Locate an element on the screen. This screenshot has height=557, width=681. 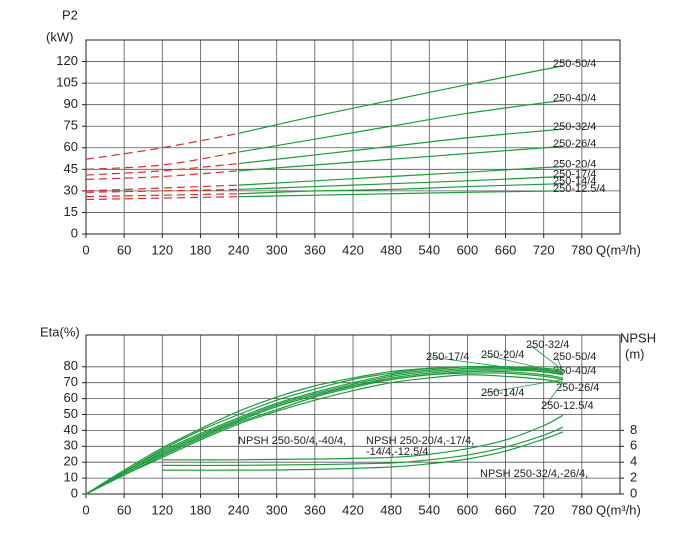
y2-tick-label: 0 is located at coordinates (633, 492).